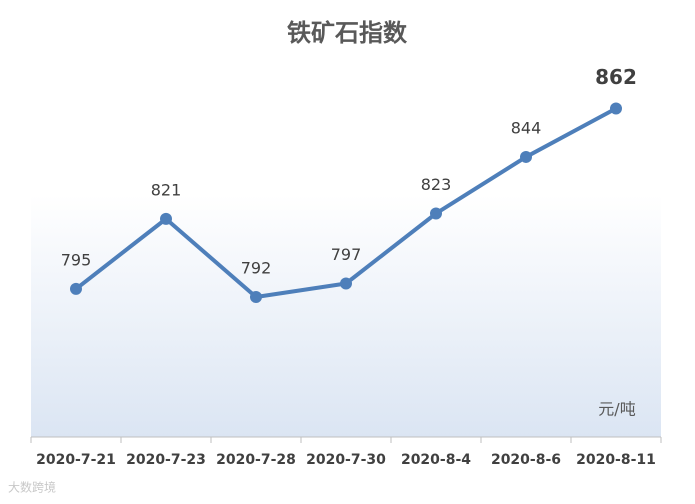 The width and height of the screenshot is (695, 504). I want to click on x-tick-label: 2020-7-28, so click(256, 460).